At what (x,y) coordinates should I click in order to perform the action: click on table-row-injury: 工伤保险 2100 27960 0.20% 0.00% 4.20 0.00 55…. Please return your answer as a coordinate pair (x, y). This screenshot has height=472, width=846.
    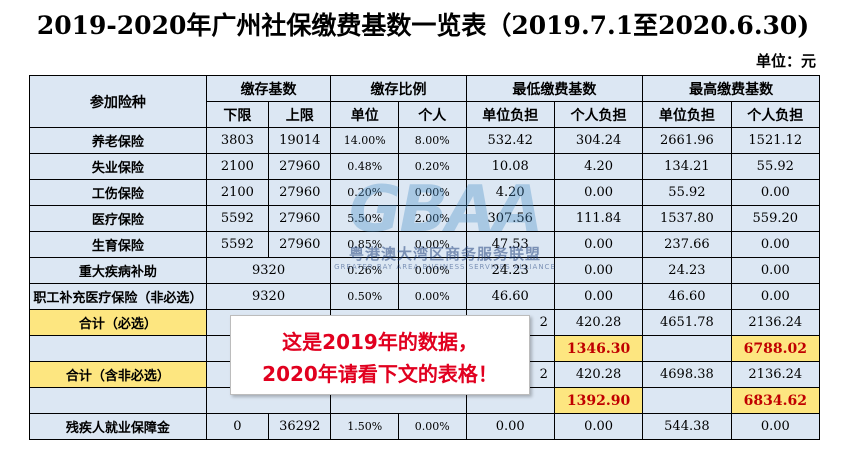
    Looking at the image, I should click on (425, 192).